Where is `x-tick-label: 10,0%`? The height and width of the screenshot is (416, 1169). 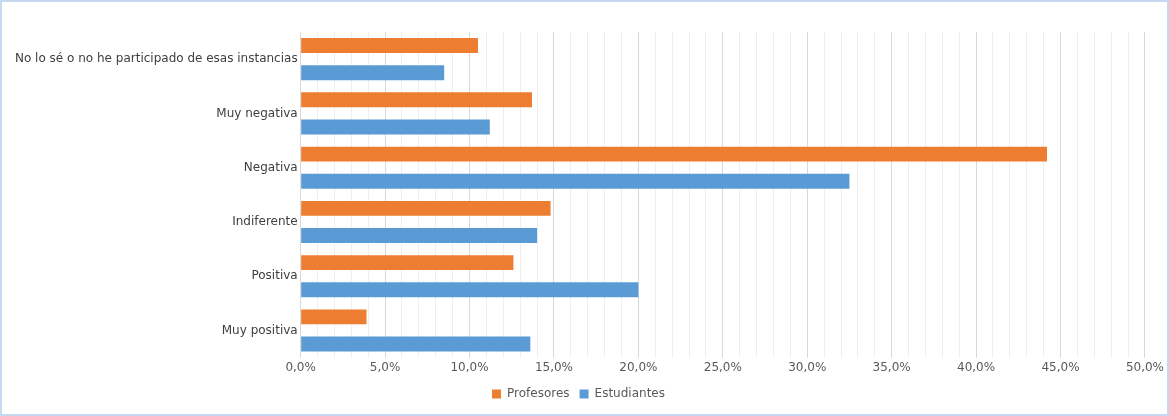
x-tick-label: 10,0% is located at coordinates (469, 366).